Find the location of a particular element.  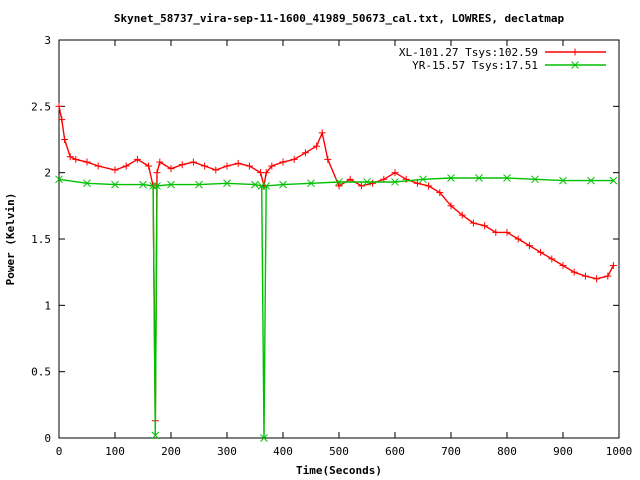

y-tick-label: 3 is located at coordinates (47, 40).